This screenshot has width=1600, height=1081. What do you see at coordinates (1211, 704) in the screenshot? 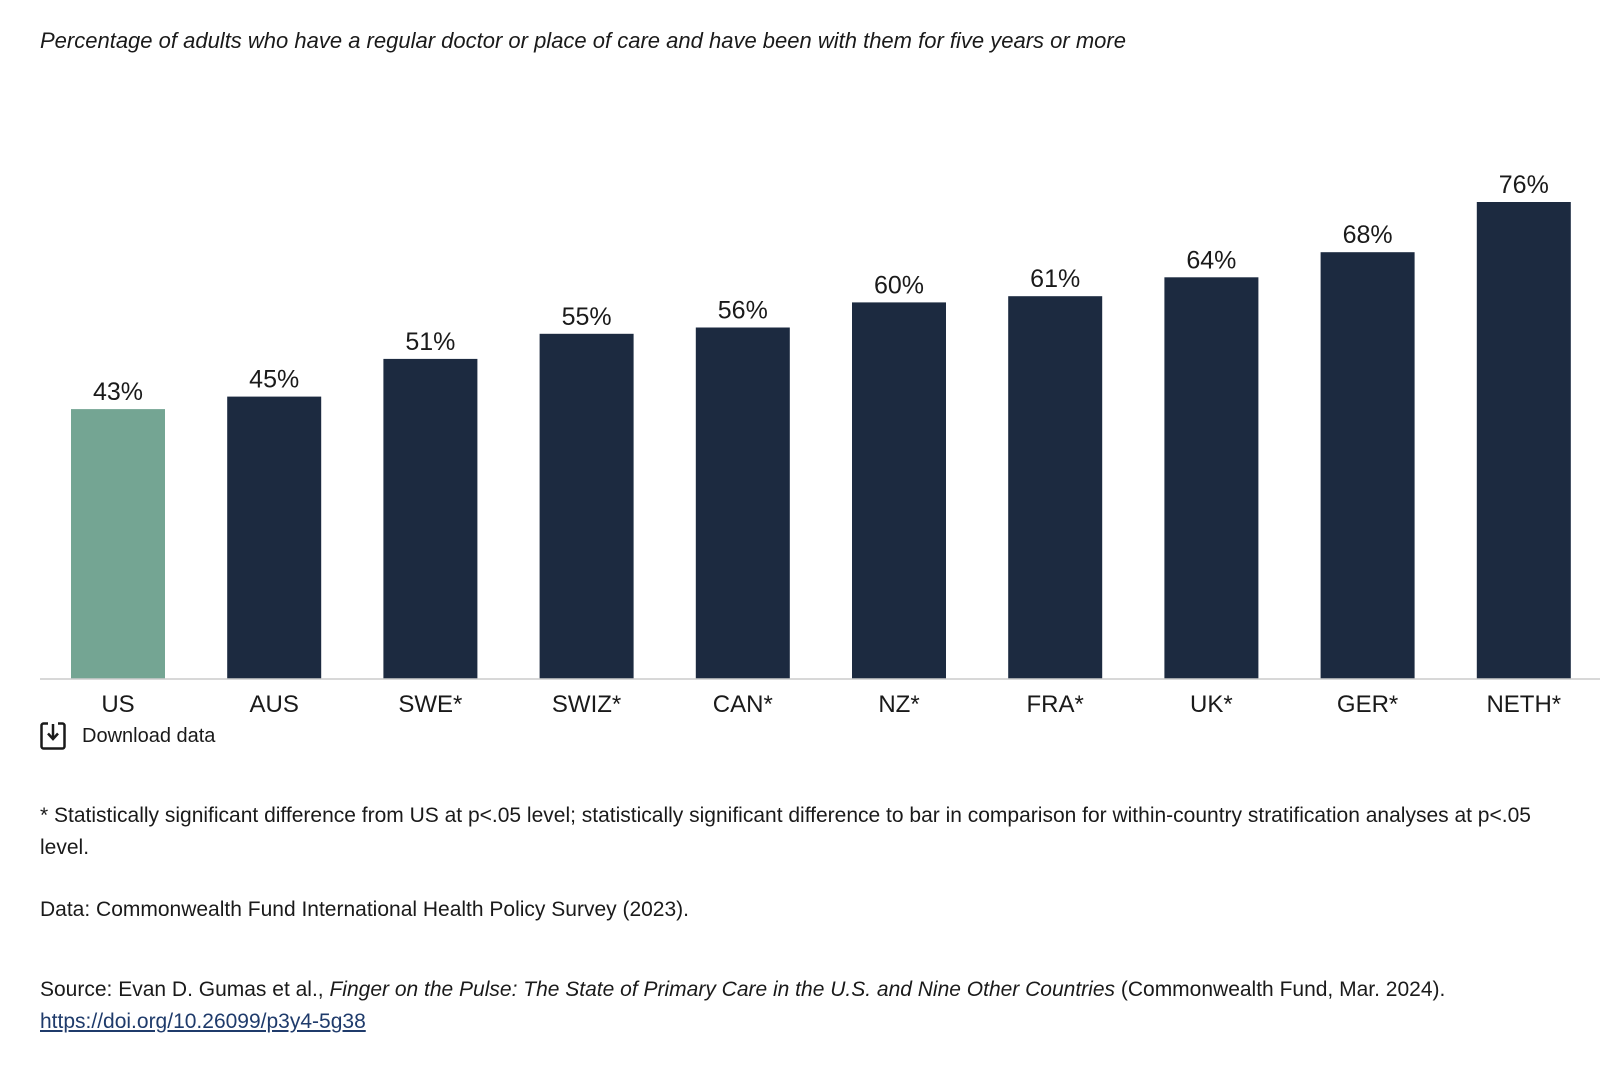
I see `category-label-uk: UK*` at bounding box center [1211, 704].